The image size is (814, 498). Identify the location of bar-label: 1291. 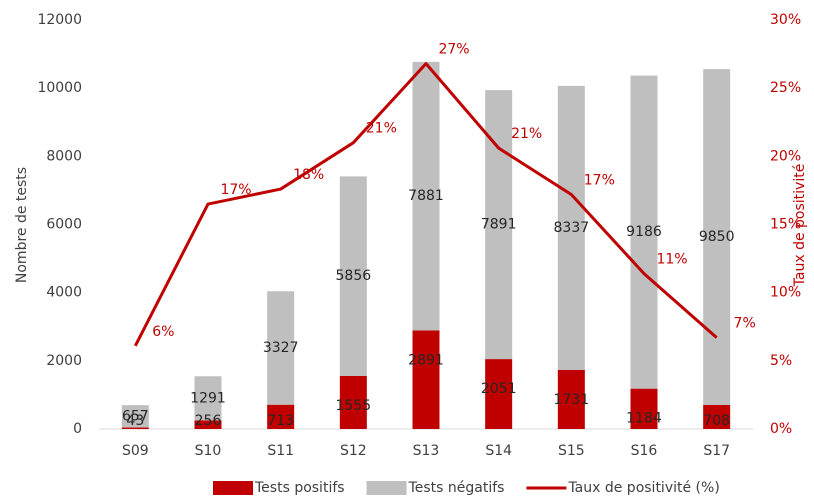
(208, 398).